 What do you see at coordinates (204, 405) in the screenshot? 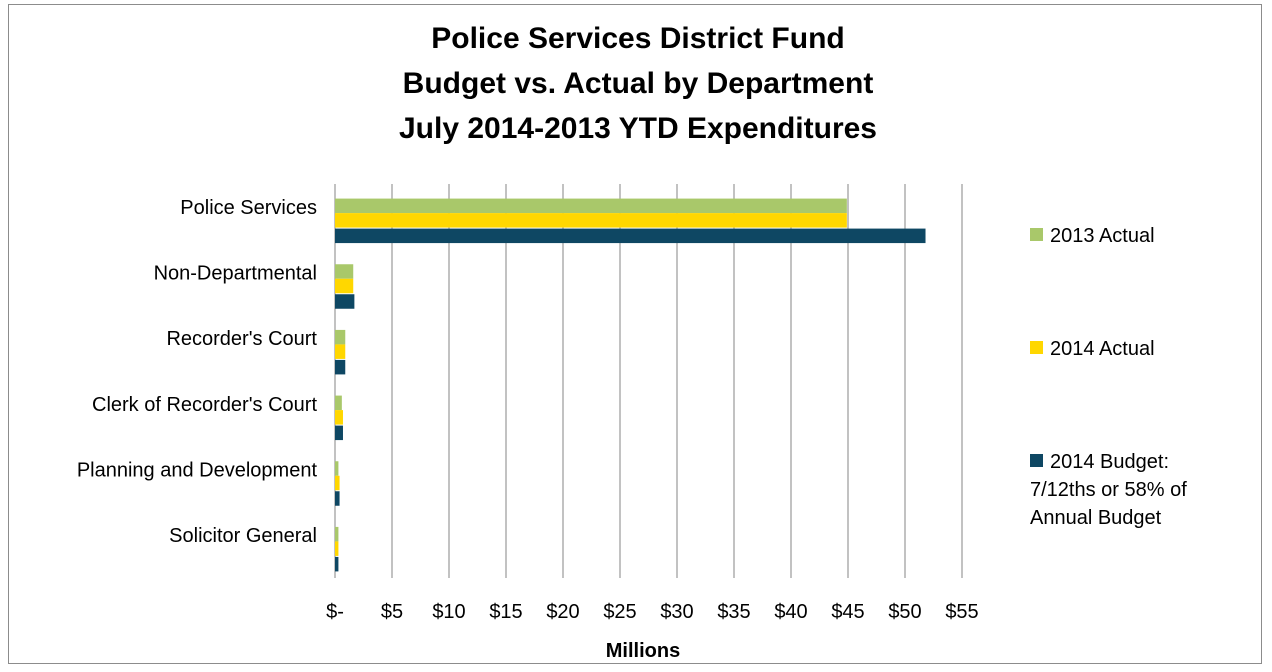
I see `category-label: Clerk of Recorder's Court` at bounding box center [204, 405].